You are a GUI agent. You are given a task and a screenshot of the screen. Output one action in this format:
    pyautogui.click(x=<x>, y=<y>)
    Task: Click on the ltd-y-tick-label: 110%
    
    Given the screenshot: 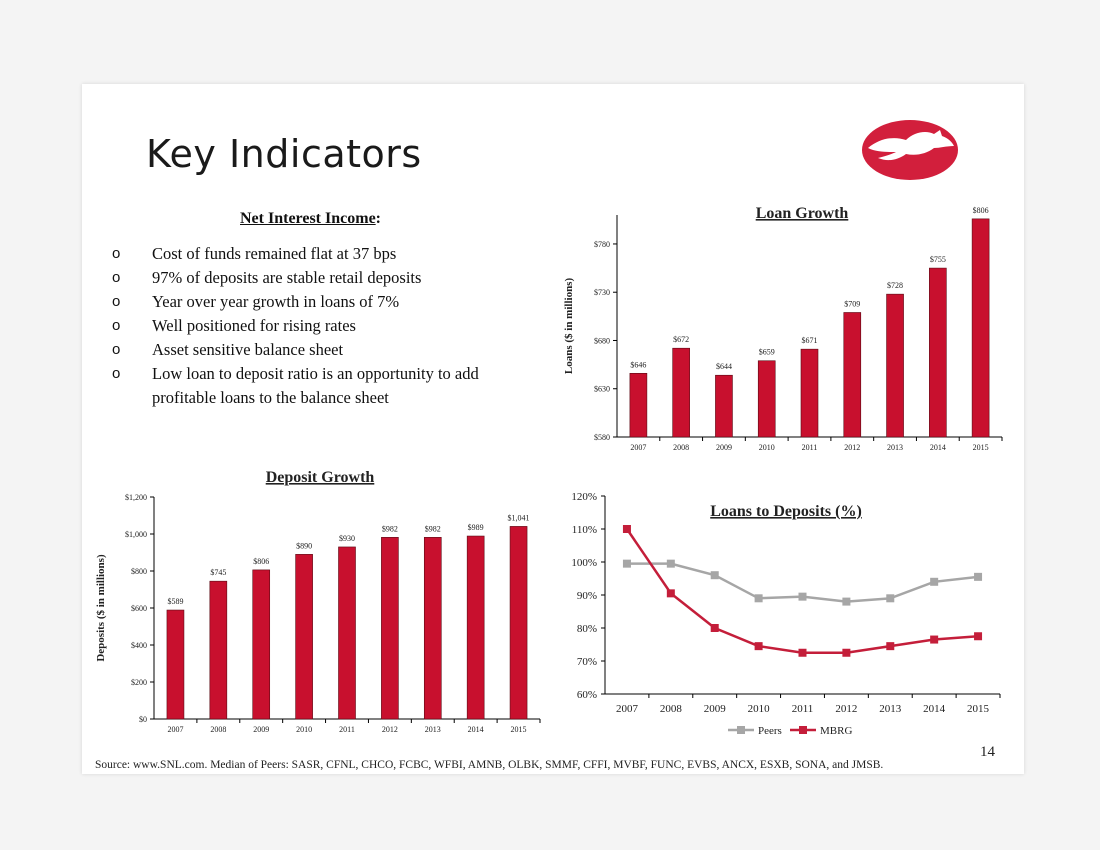 What is the action you would take?
    pyautogui.click(x=584, y=530)
    